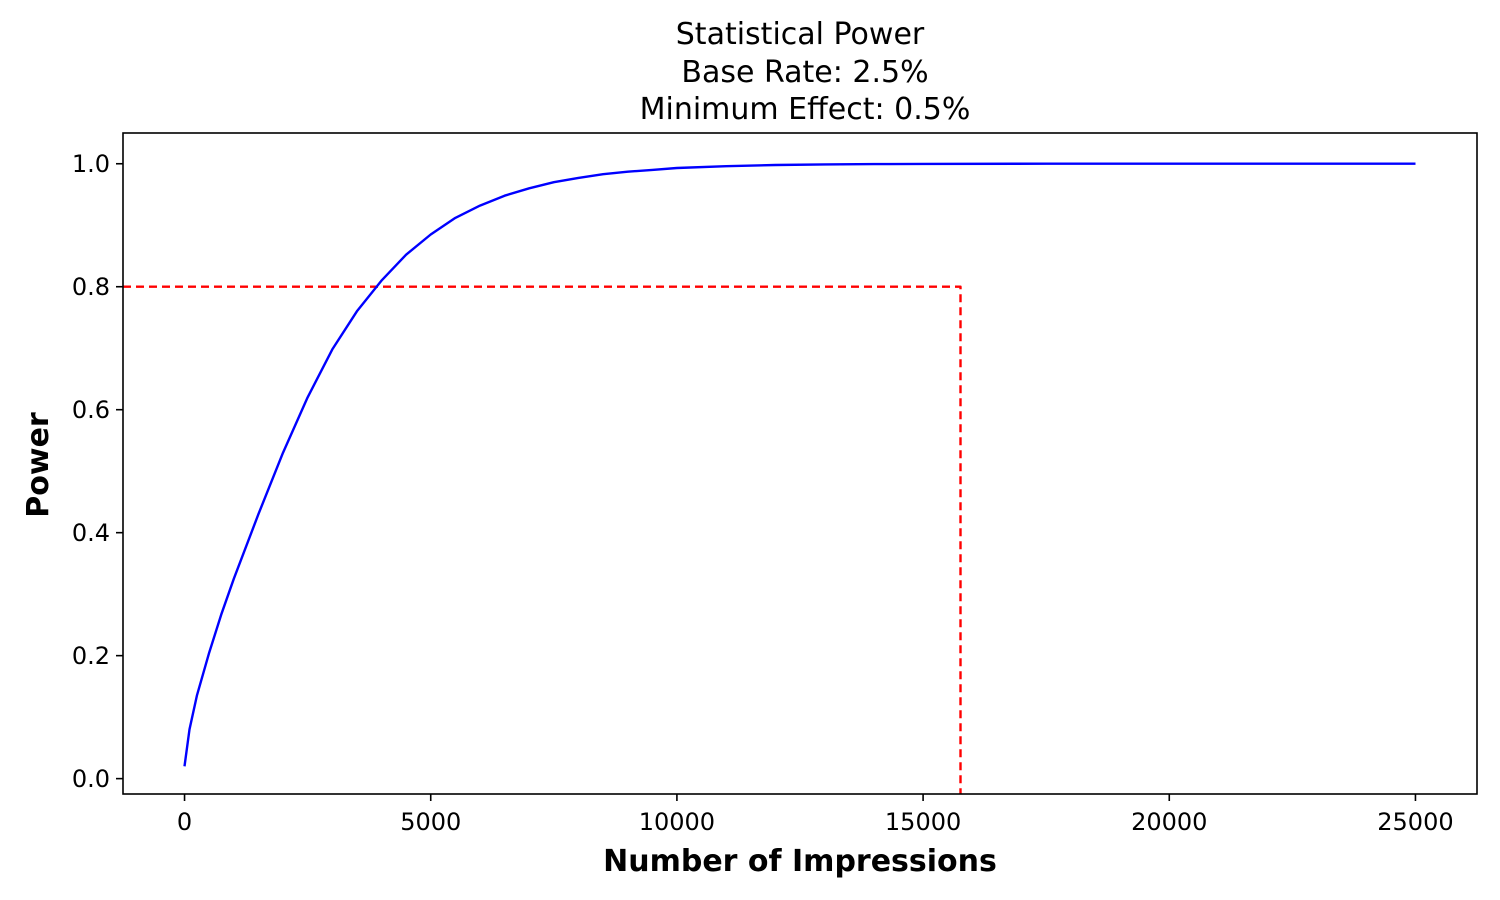 The image size is (1500, 900). I want to click on chart-title-line-1: Statistical Power, so click(800, 34).